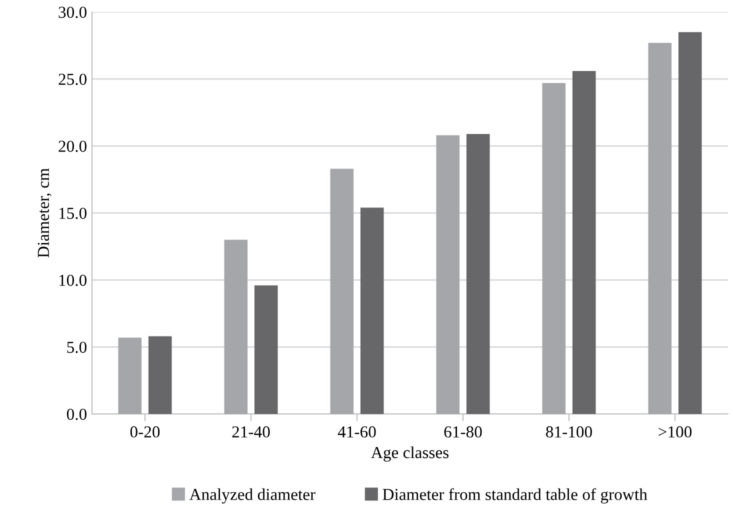 Image resolution: width=733 pixels, height=511 pixels. I want to click on legend-label: Diameter from standard table of growth, so click(515, 496).